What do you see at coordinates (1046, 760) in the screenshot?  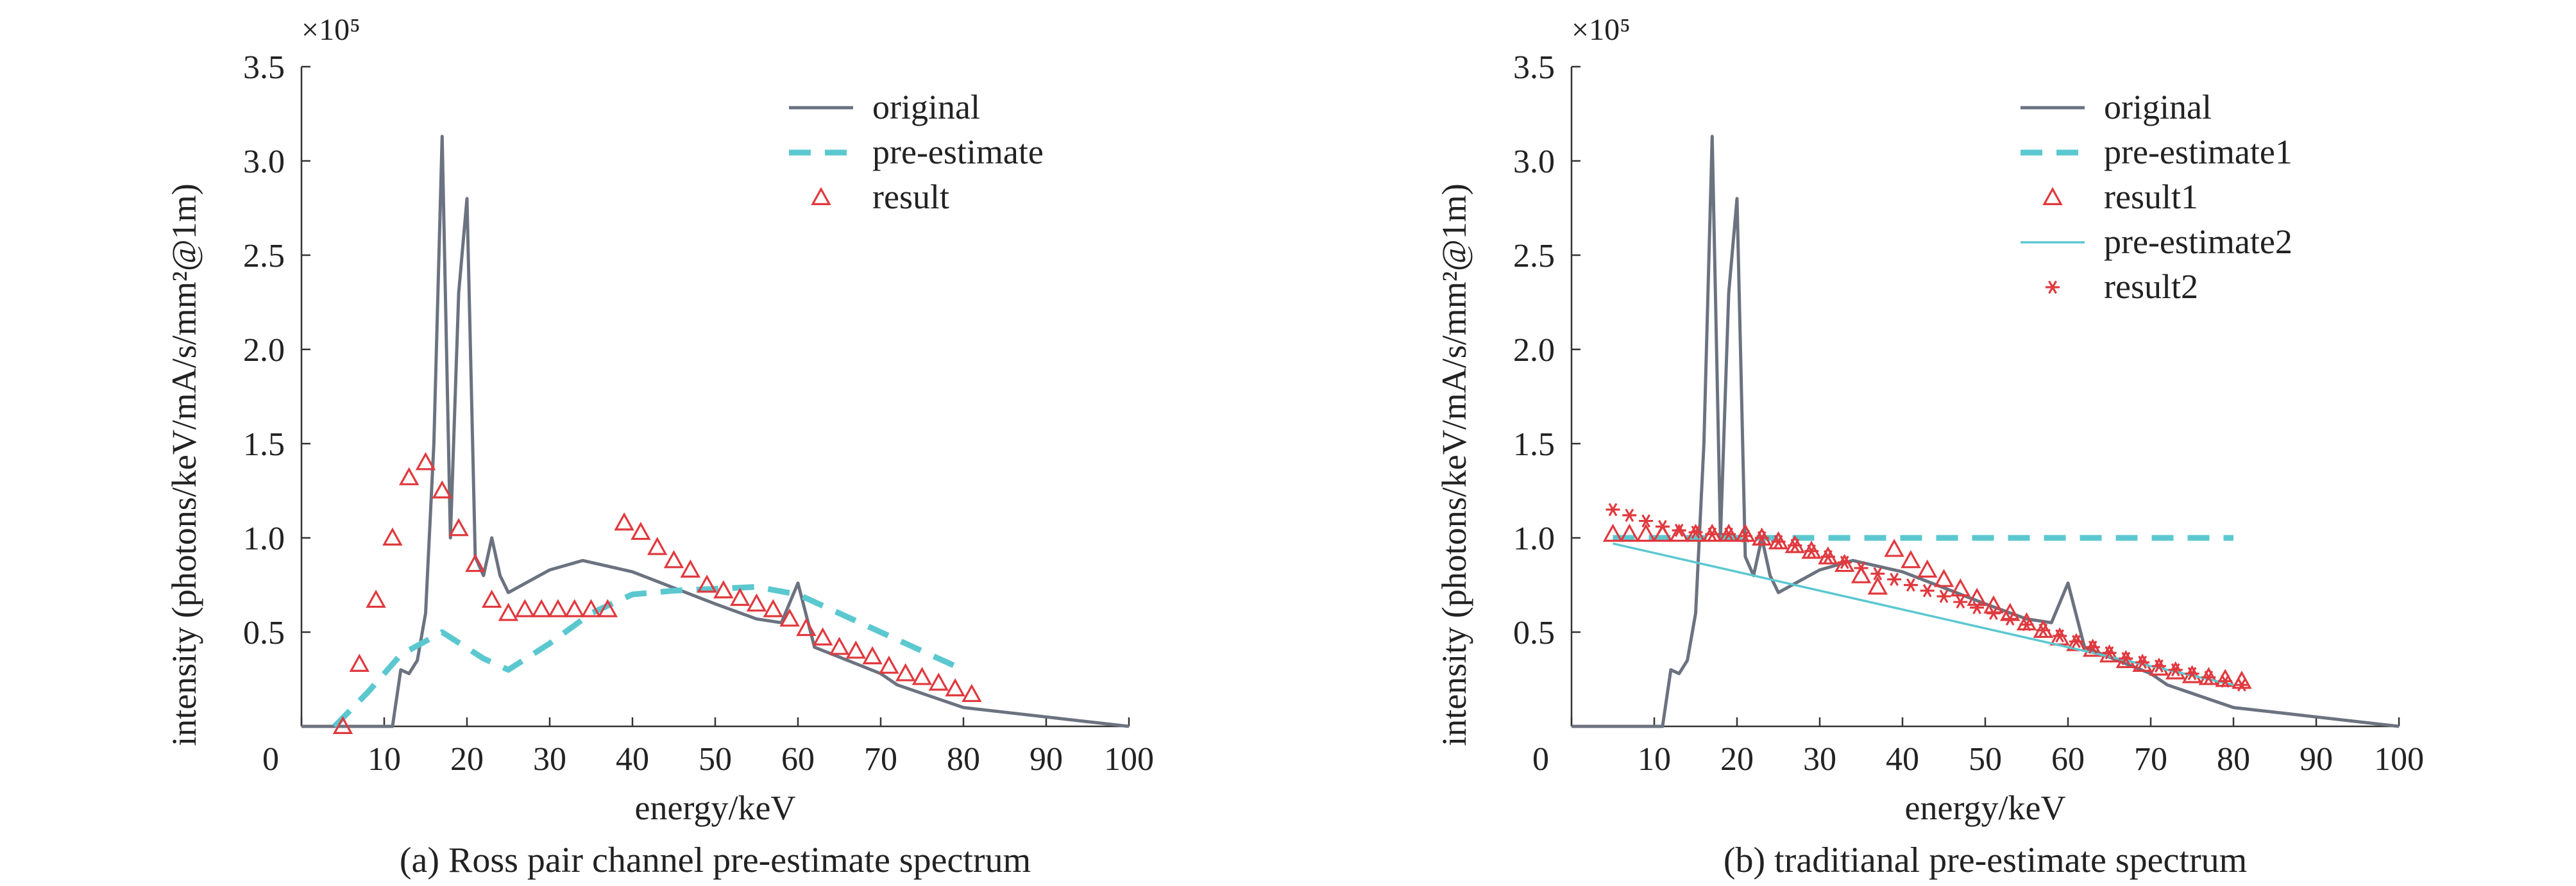 I see `x-tick-label: 90` at bounding box center [1046, 760].